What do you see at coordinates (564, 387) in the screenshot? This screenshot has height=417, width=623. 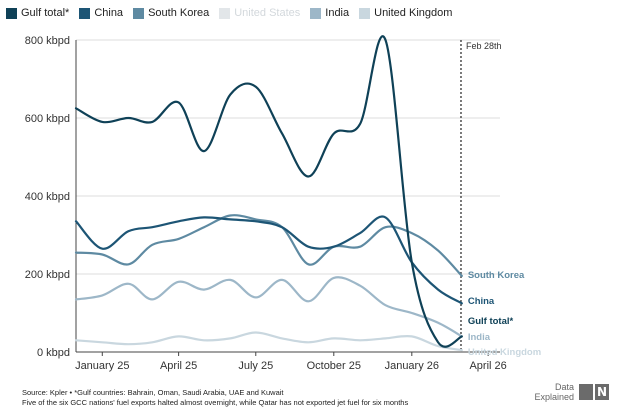 I see `brand-line-1: Data` at bounding box center [564, 387].